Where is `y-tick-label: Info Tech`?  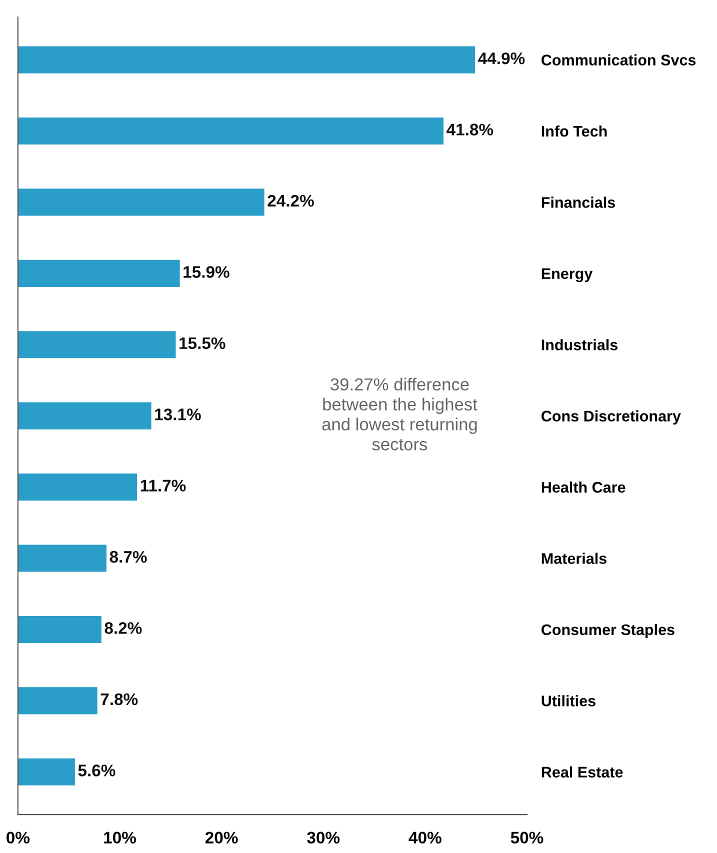 y-tick-label: Info Tech is located at coordinates (574, 131).